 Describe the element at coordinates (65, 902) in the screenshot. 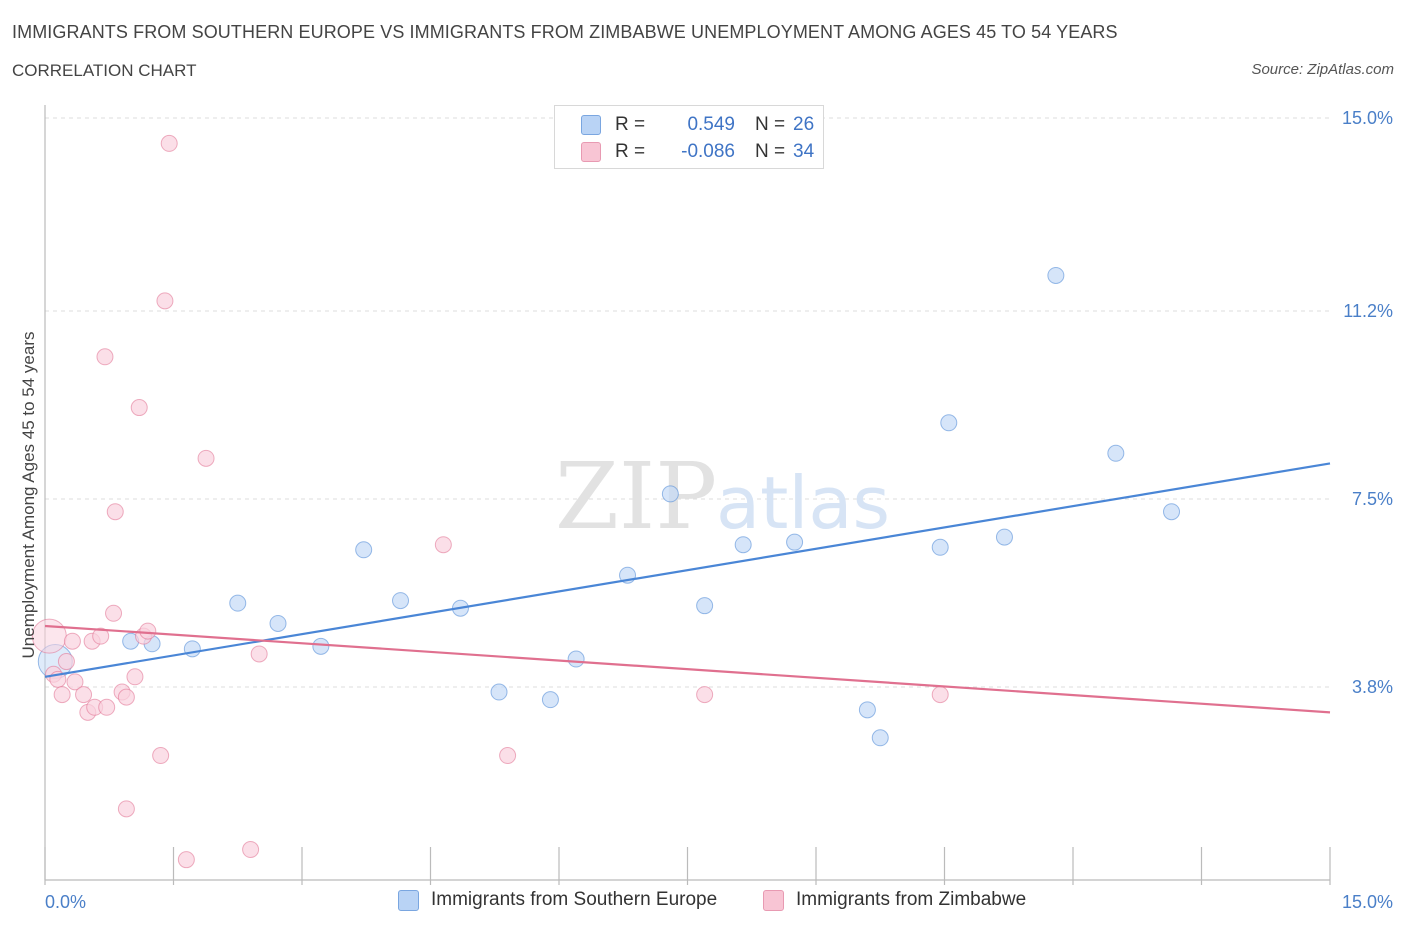

I see `x-tick-label: 0.0%` at that location.